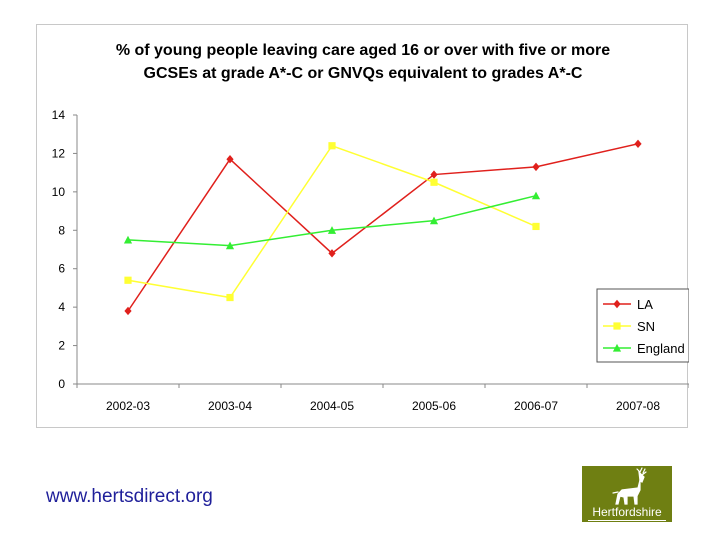 This screenshot has width=720, height=540. I want to click on x-tick-label: 2004-05, so click(332, 406).